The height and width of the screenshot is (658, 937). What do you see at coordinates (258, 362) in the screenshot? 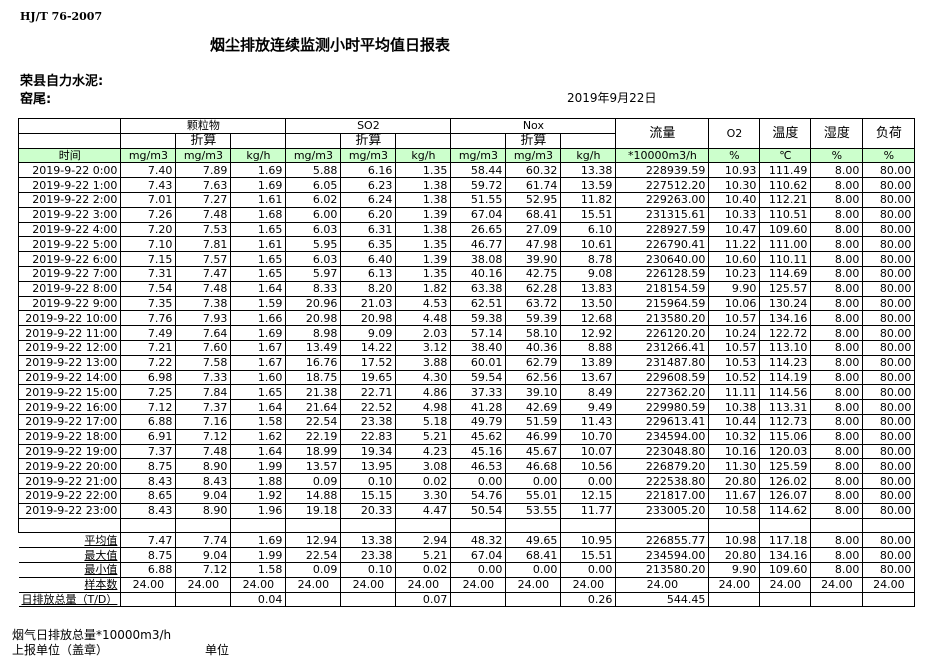
I see `value-cell: 1.67` at bounding box center [258, 362].